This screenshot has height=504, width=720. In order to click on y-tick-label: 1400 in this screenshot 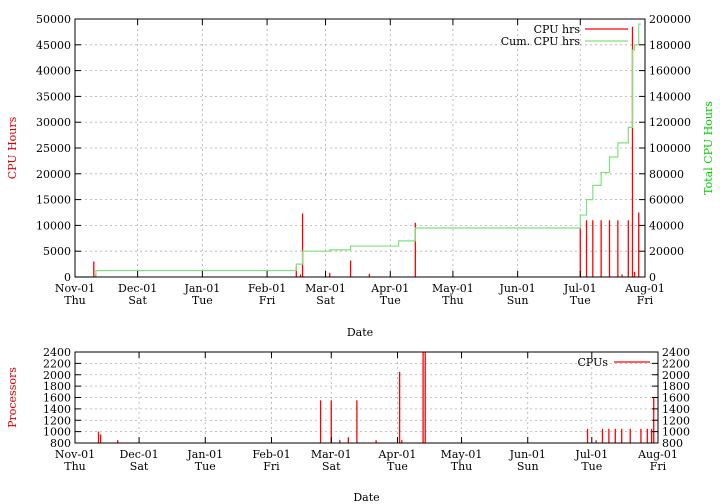, I will do `click(57, 409)`.